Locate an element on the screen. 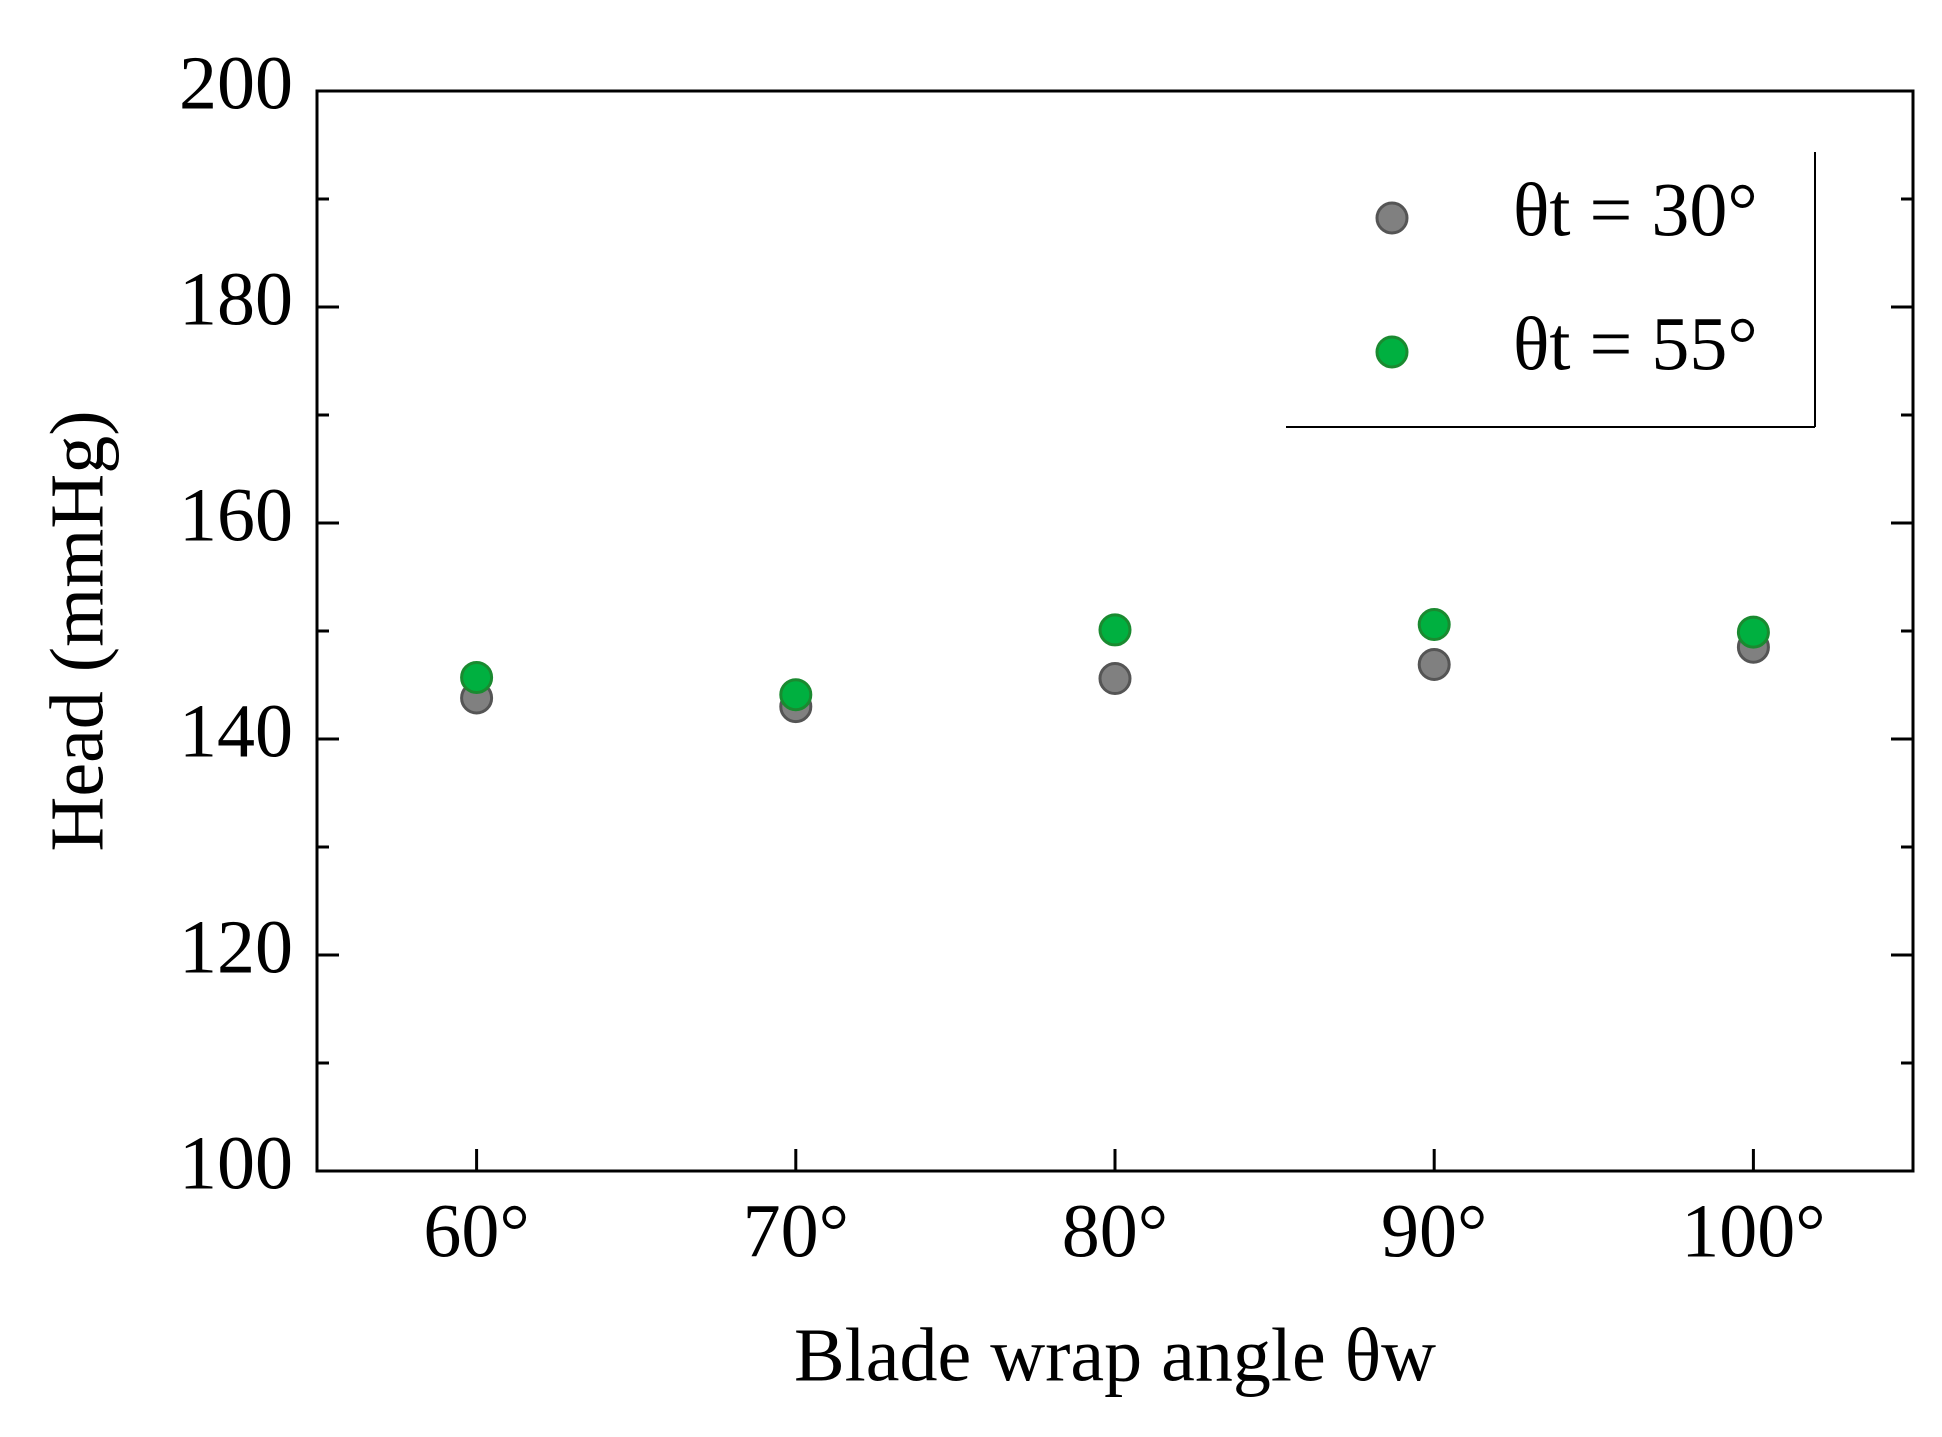 The width and height of the screenshot is (1942, 1437). legend-label: θt = 30° is located at coordinates (1635, 210).